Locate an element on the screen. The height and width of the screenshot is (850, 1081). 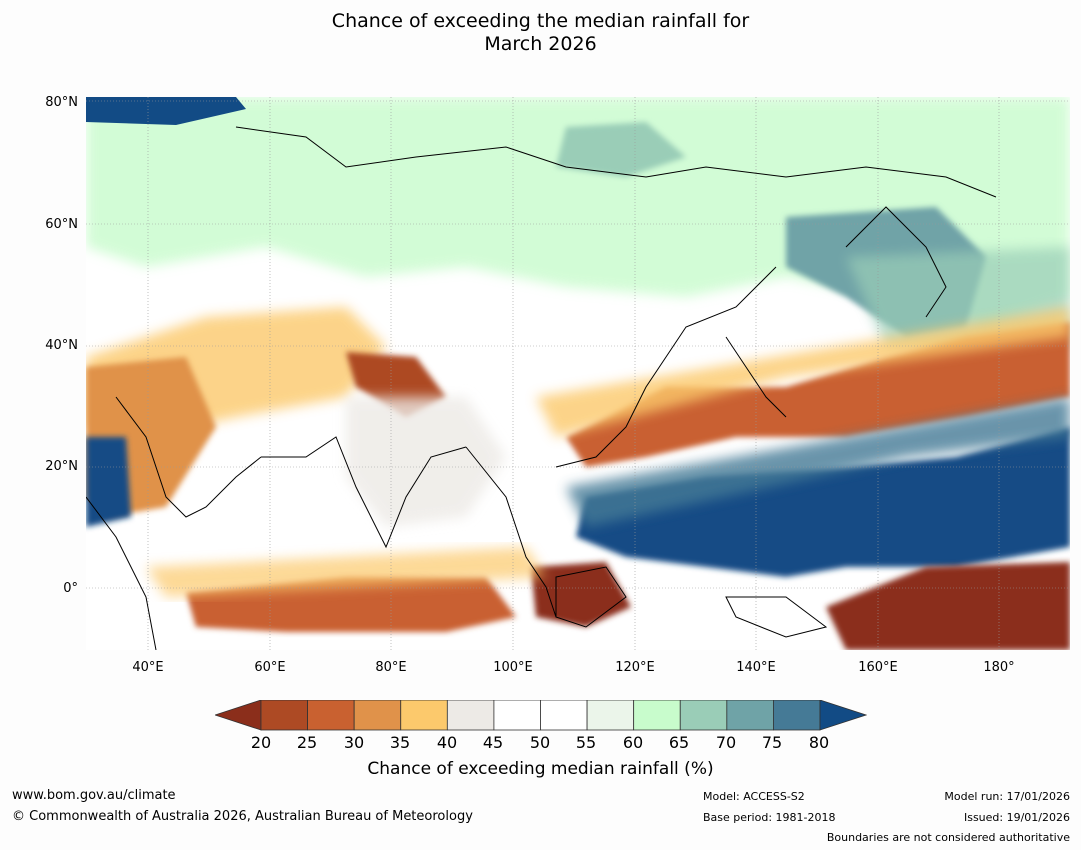
lon-label-120e: 120°E is located at coordinates (635, 667).